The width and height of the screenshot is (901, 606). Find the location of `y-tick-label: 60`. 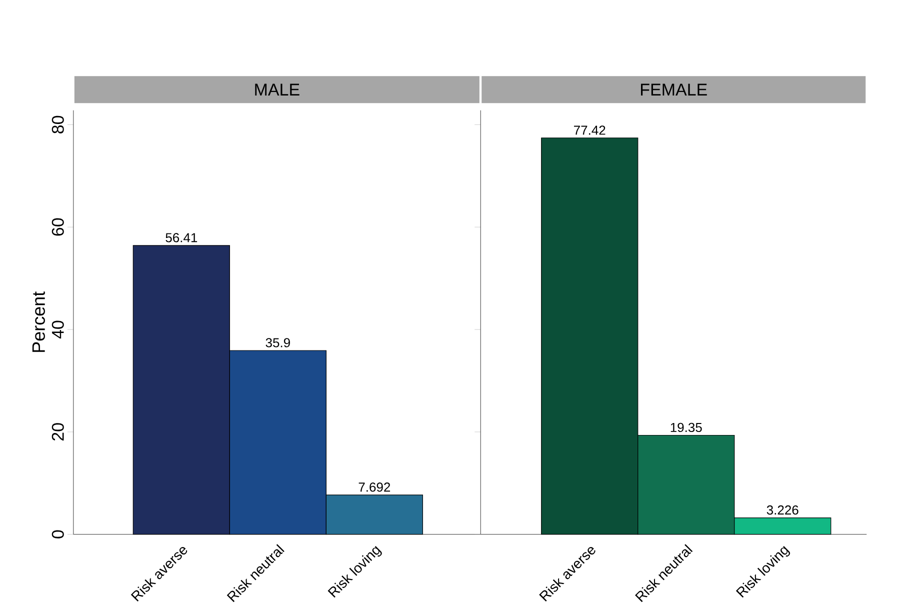

y-tick-label: 60 is located at coordinates (58, 227).